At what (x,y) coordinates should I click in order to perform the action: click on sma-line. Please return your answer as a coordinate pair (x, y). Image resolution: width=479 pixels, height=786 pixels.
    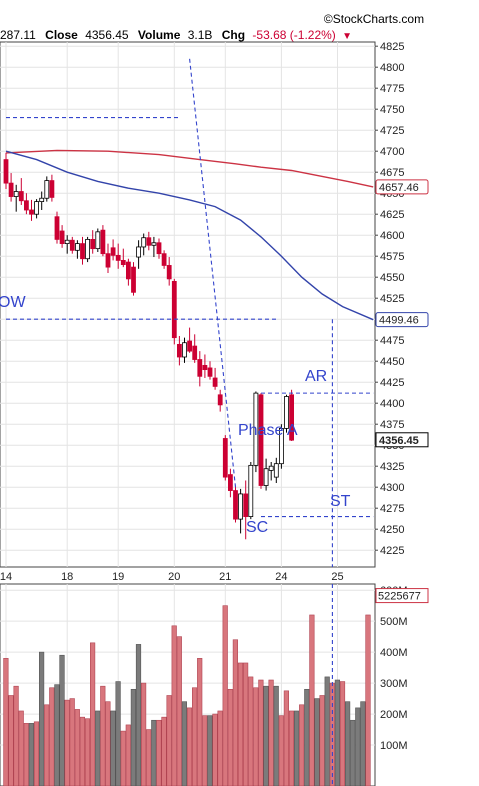
    Looking at the image, I should click on (189, 168).